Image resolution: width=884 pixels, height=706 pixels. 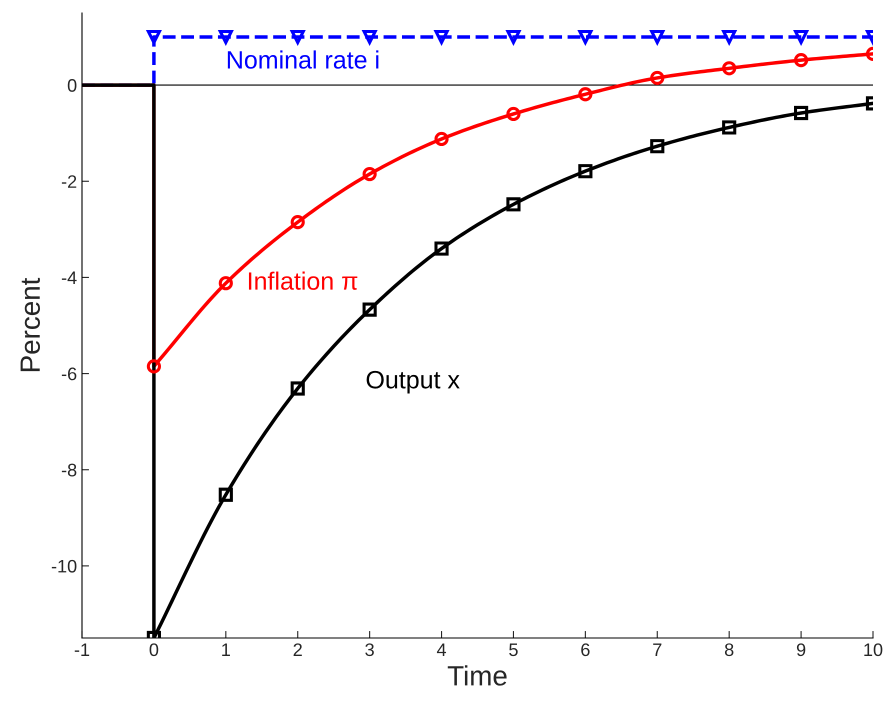 I want to click on y-tick-label: -6, so click(x=69, y=374).